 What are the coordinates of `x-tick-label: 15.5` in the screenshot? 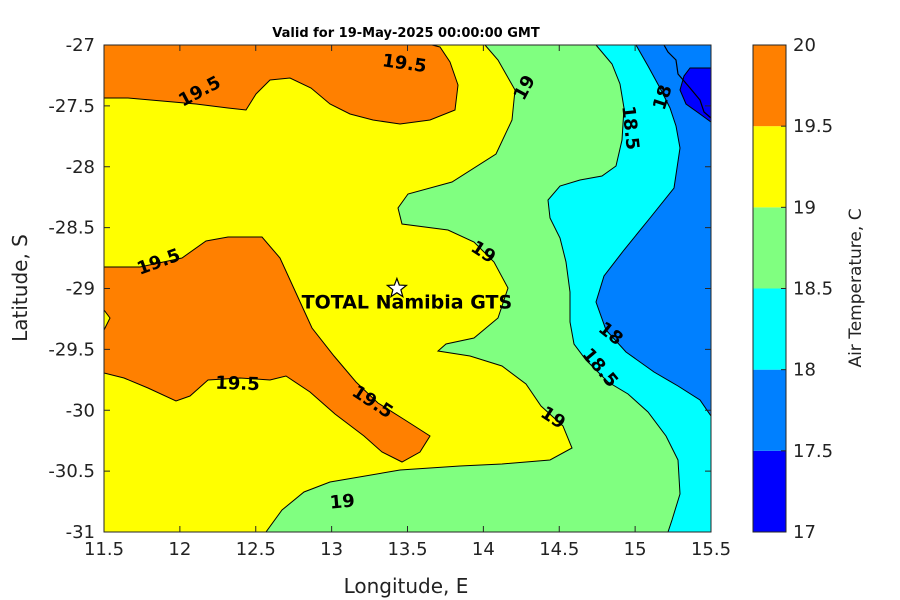 It's located at (711, 549).